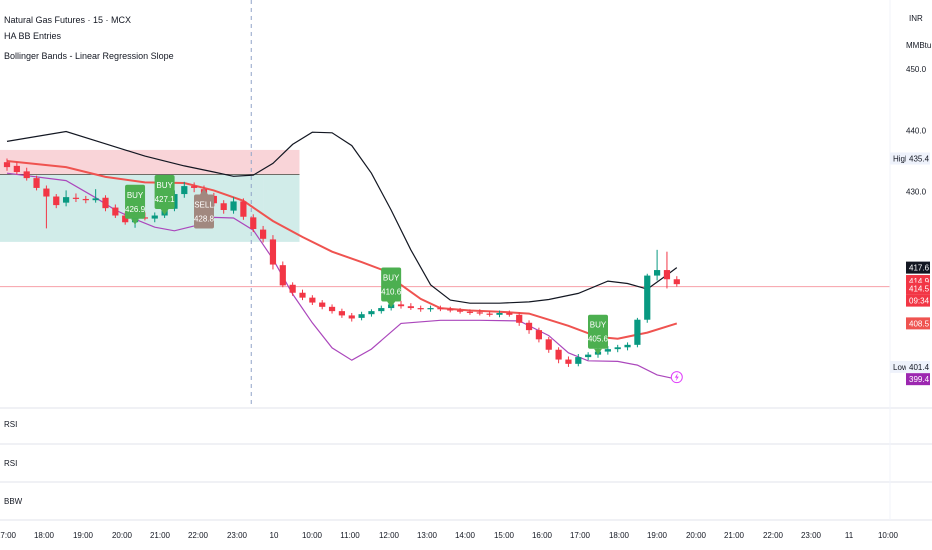 This screenshot has height=550, width=932. I want to click on y-tick-label-2: 430.0, so click(916, 192).